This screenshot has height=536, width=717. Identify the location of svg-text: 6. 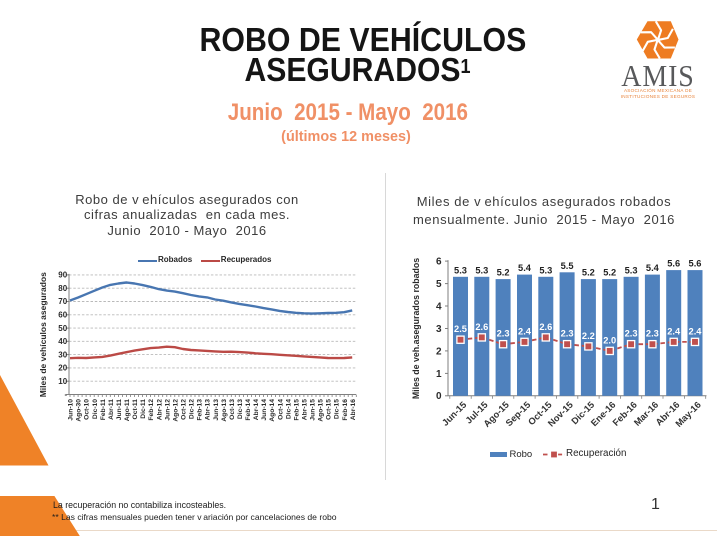
(439, 262).